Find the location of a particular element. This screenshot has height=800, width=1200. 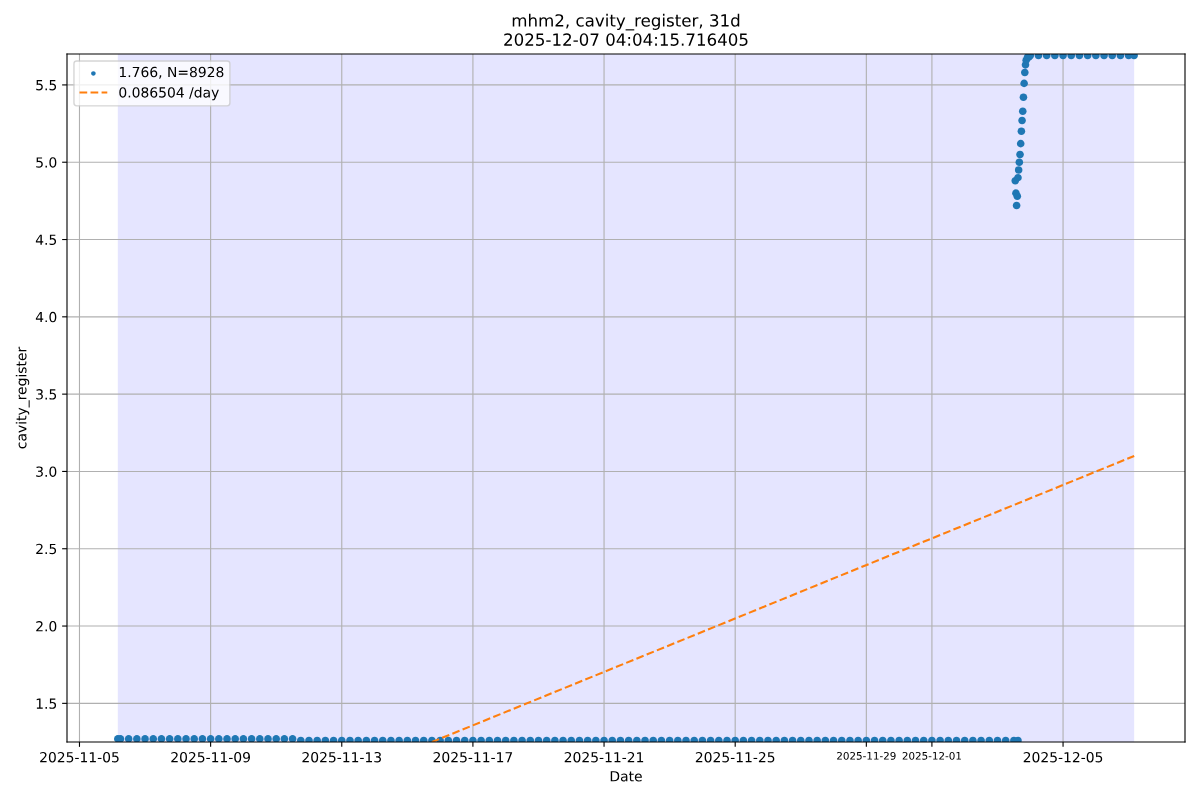

x-tick-label: 2025-11-17 is located at coordinates (473, 757).